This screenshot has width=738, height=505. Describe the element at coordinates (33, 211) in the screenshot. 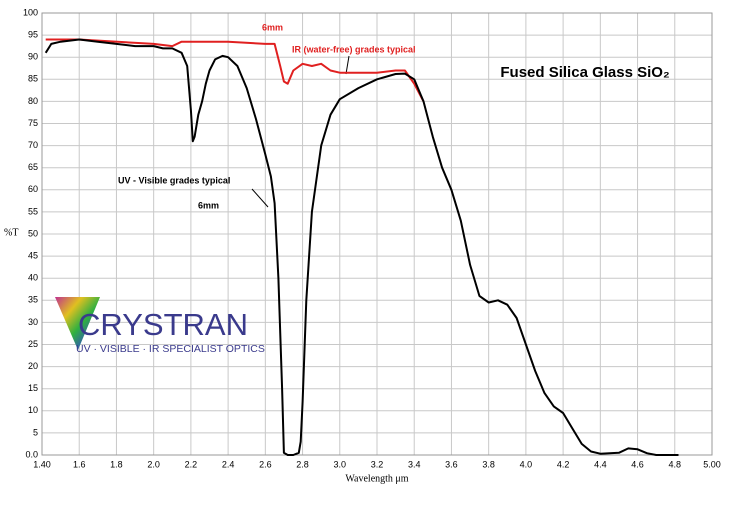

I see `y-tick-label: 55` at that location.